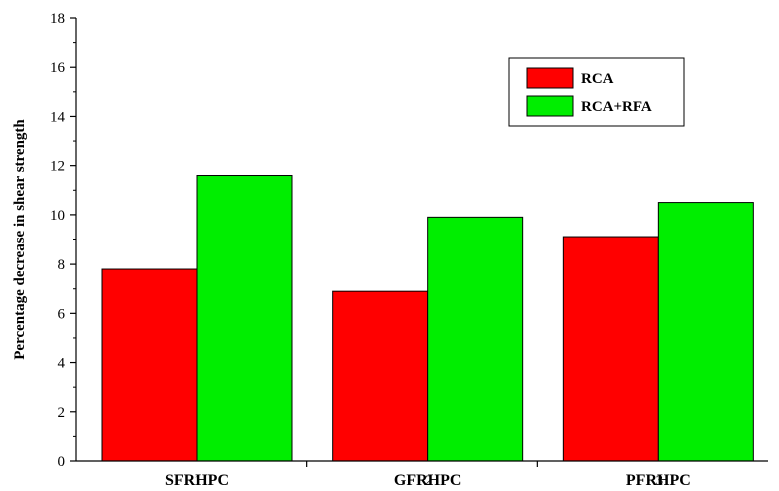  Describe the element at coordinates (596, 92) in the screenshot. I see `legend: RCA RCA+RFA` at that location.